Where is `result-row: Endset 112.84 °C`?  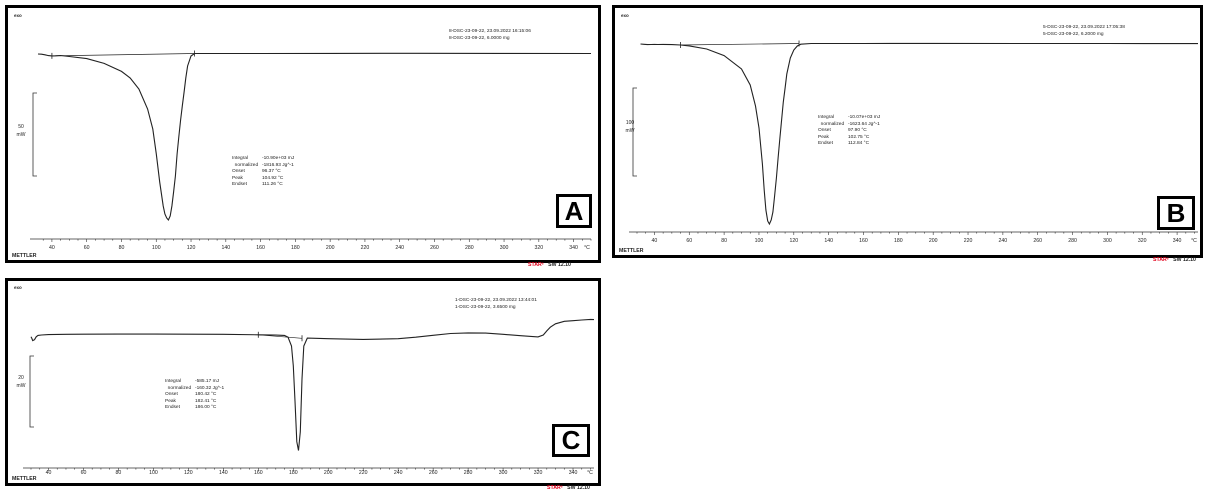 result-row: Endset 112.84 °C is located at coordinates (849, 144).